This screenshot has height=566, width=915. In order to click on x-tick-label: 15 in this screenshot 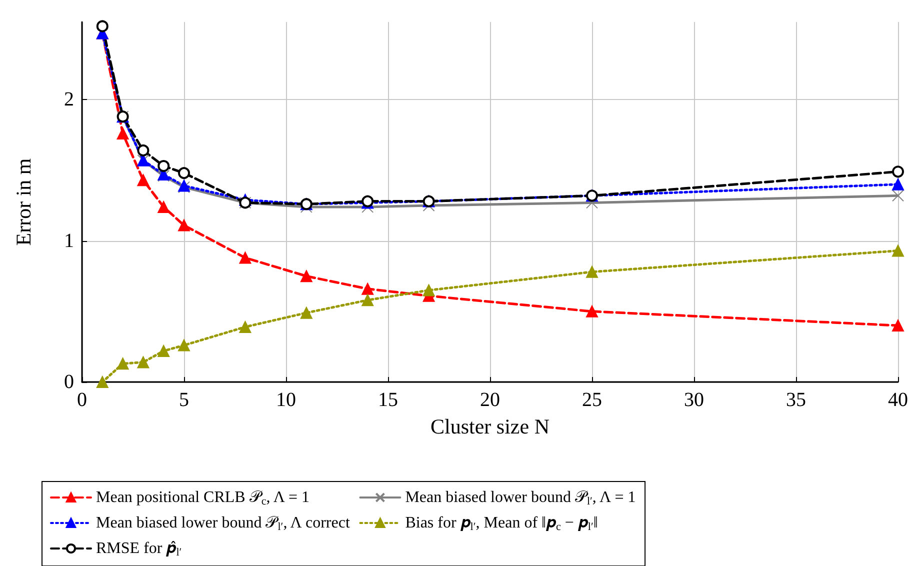, I will do `click(388, 400)`.